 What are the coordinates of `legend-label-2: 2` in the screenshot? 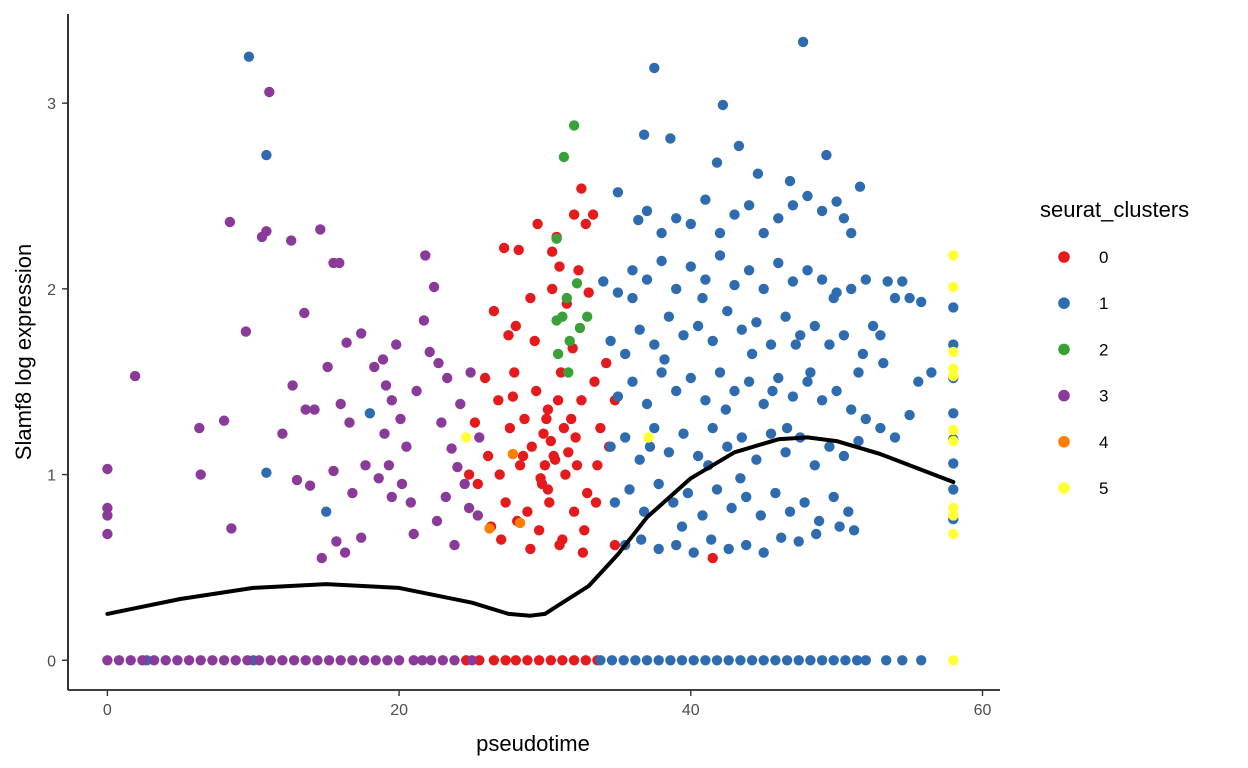 It's located at (1103, 349).